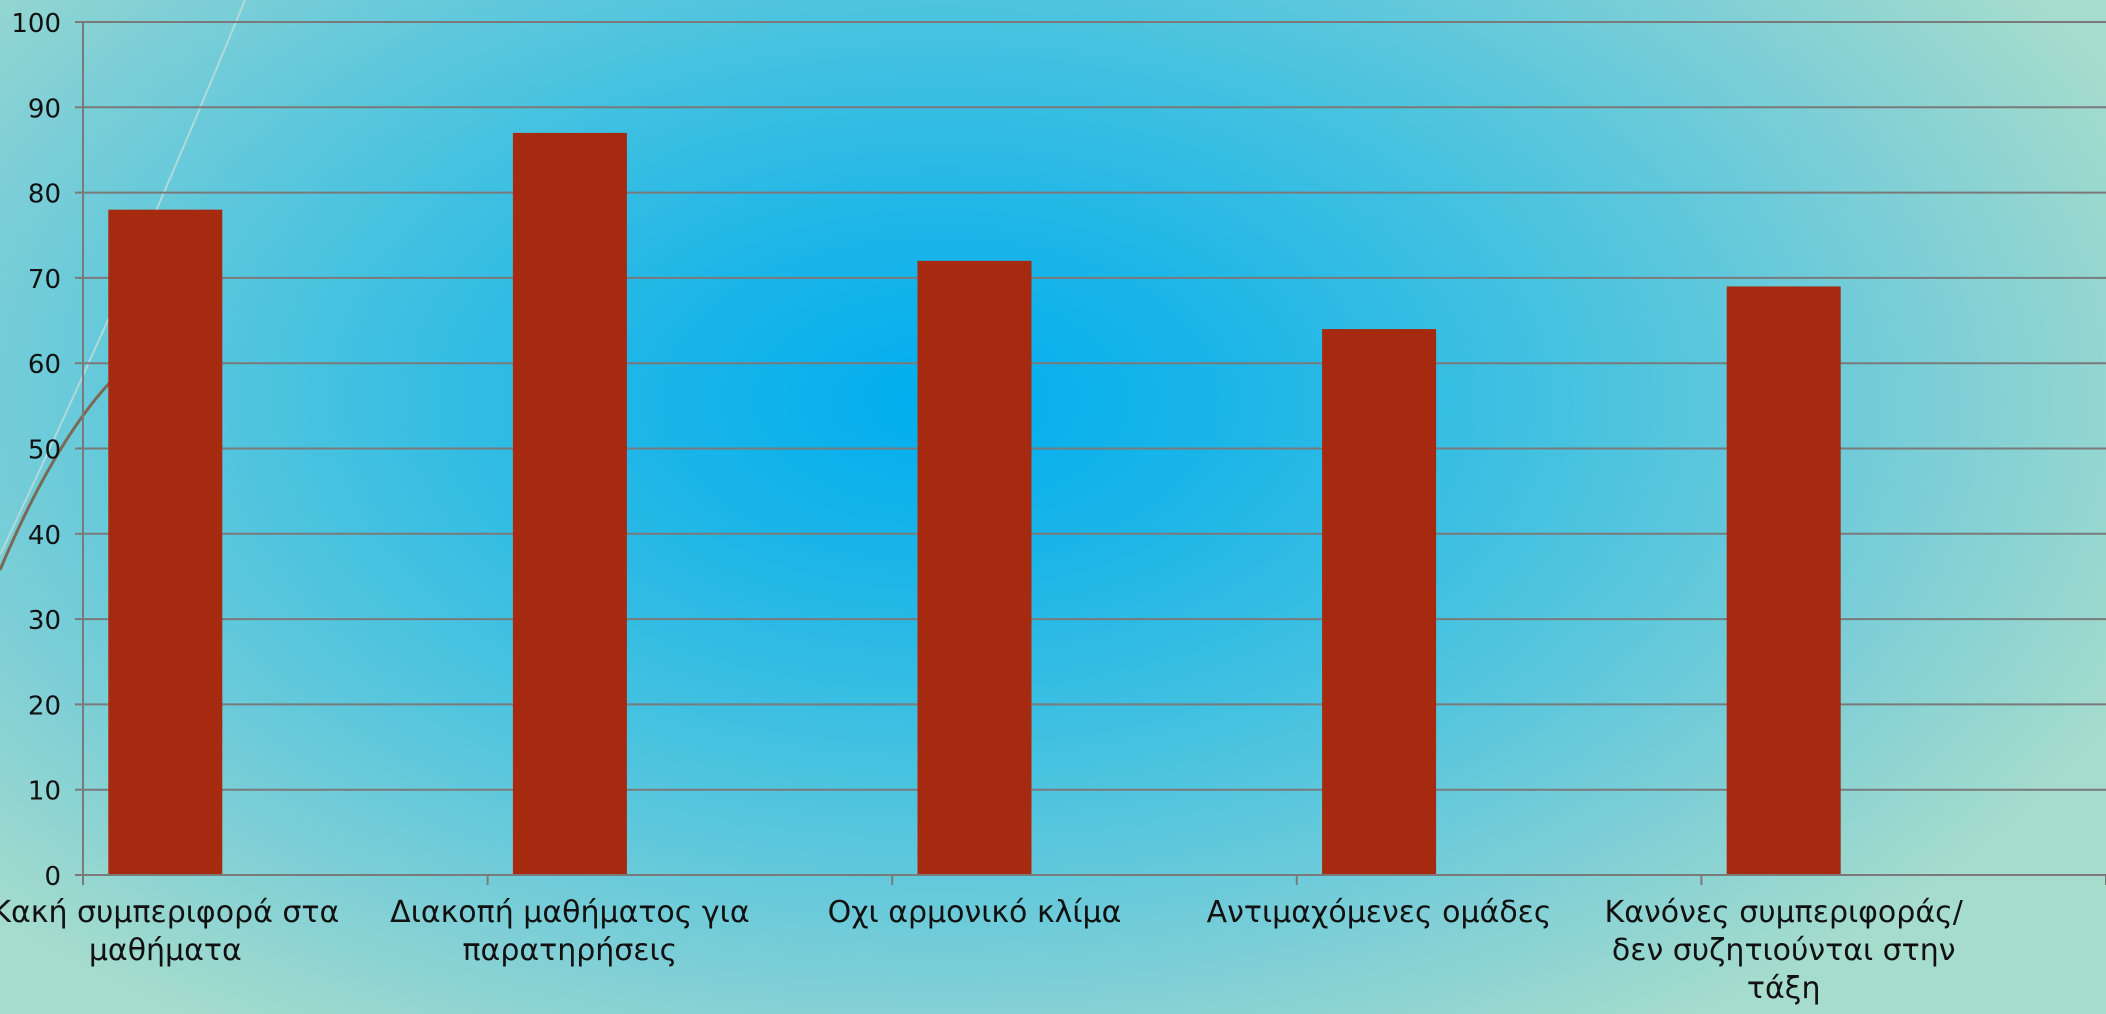 Image resolution: width=2106 pixels, height=1014 pixels. Describe the element at coordinates (44, 109) in the screenshot. I see `y-tick-label: 90` at that location.